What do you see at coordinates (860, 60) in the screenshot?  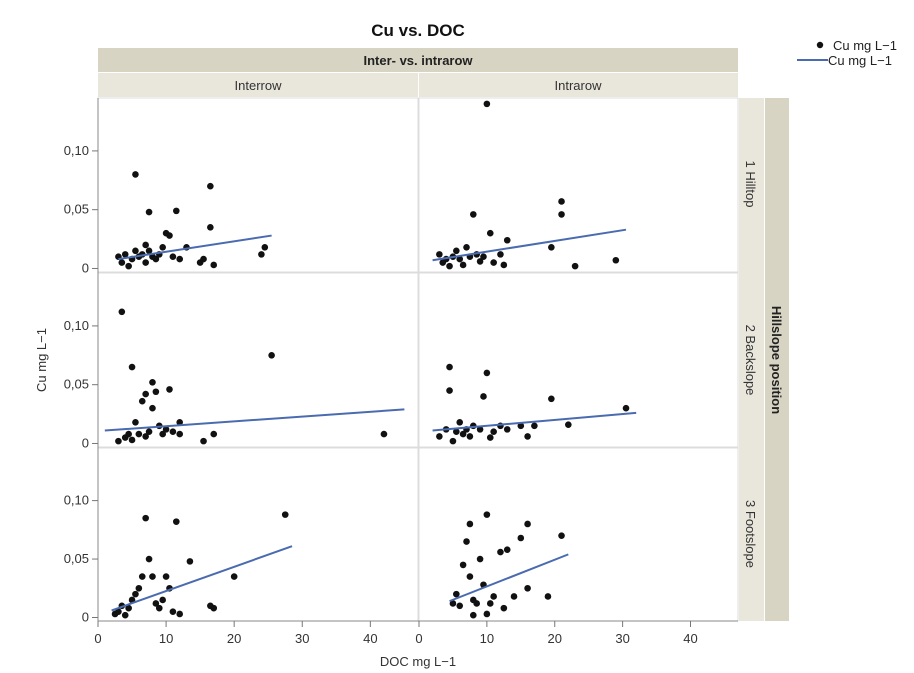 I see `legend-label-fit: Cu mg L−1` at bounding box center [860, 60].